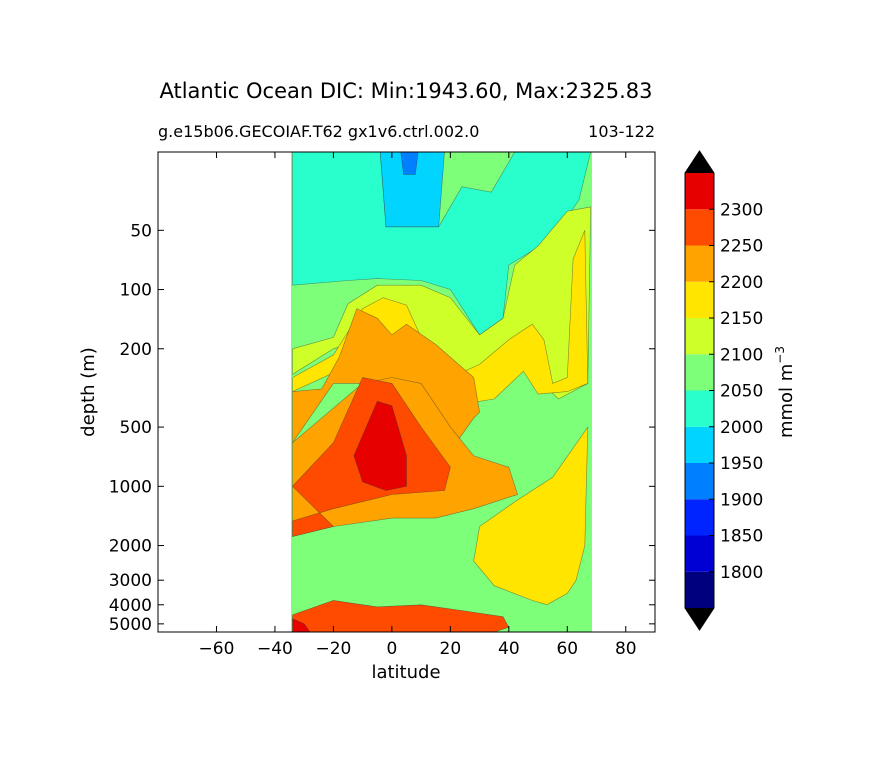 The image size is (875, 761). Describe the element at coordinates (275, 649) in the screenshot. I see `x-tick-label: −40` at that location.